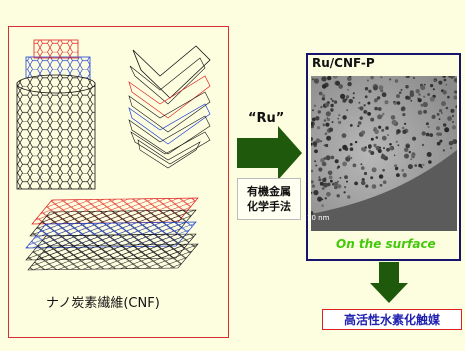  Describe the element at coordinates (389, 282) in the screenshot. I see `down-arrow` at that location.